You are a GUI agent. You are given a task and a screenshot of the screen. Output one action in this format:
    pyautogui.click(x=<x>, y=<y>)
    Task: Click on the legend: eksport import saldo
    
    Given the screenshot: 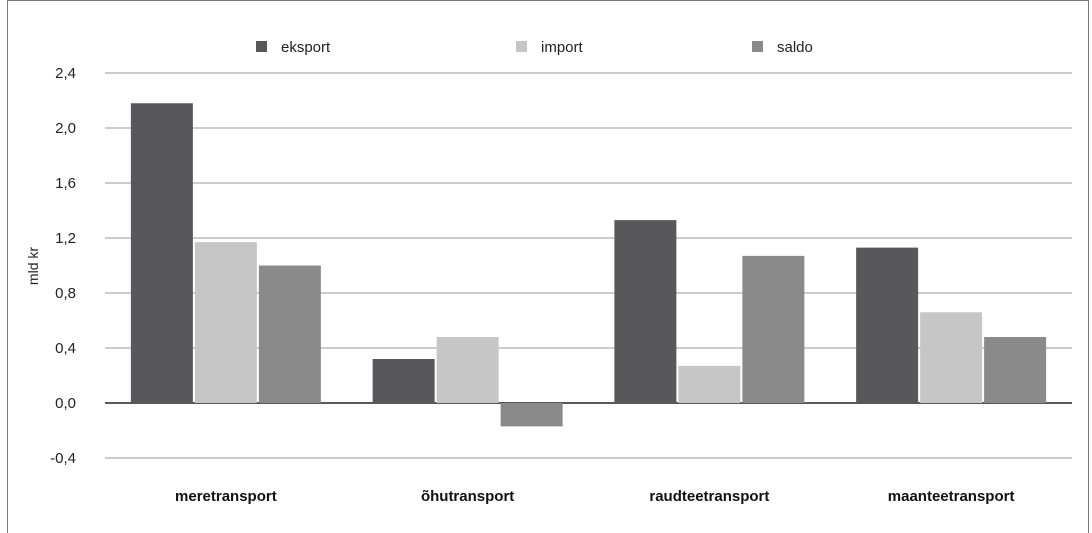 What is the action you would take?
    pyautogui.click(x=534, y=47)
    